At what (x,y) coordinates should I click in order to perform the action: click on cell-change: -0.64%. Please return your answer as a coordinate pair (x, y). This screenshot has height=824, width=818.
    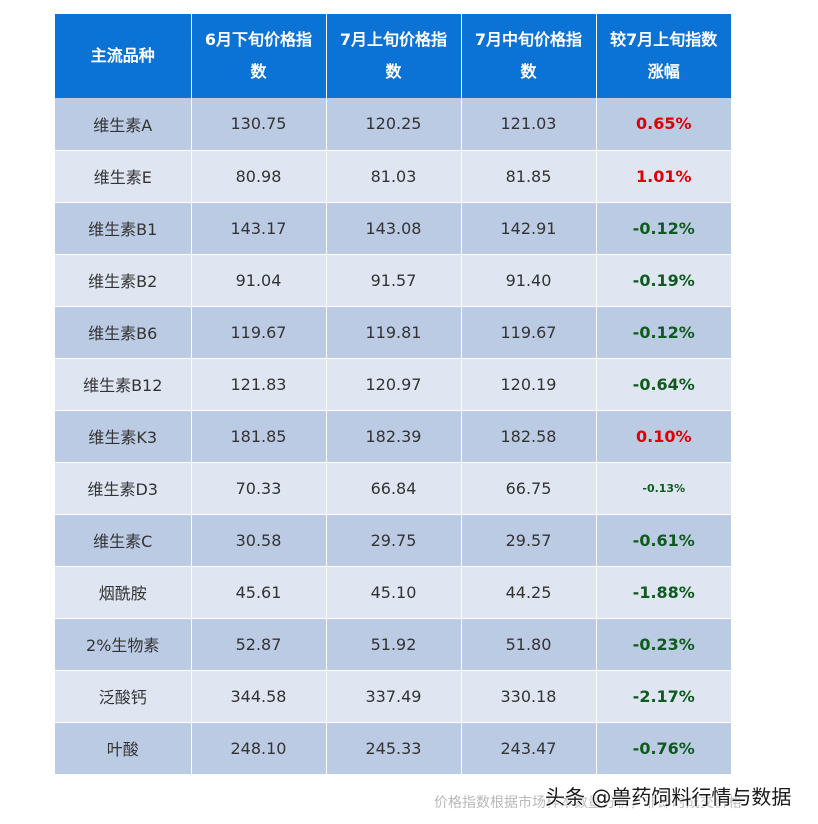
    Looking at the image, I should click on (663, 384).